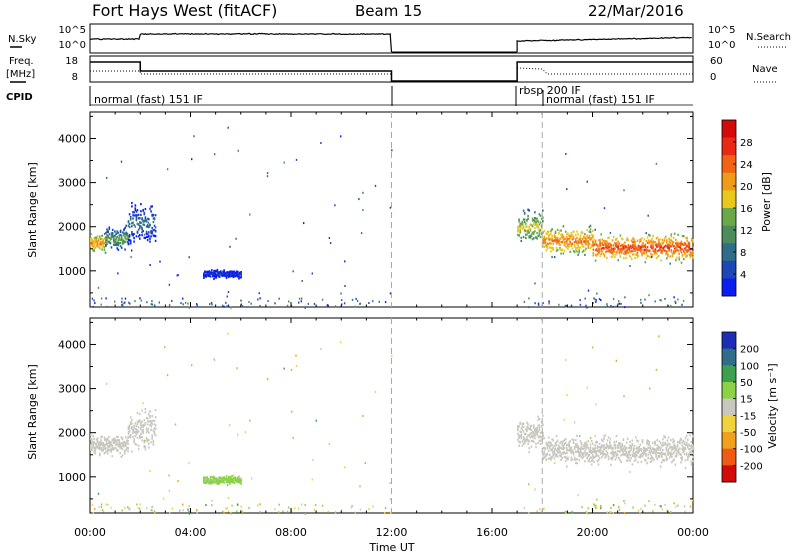 Image resolution: width=800 pixels, height=554 pixels. Describe the element at coordinates (72, 433) in the screenshot. I see `y-tick-label-1: 2000` at that location.